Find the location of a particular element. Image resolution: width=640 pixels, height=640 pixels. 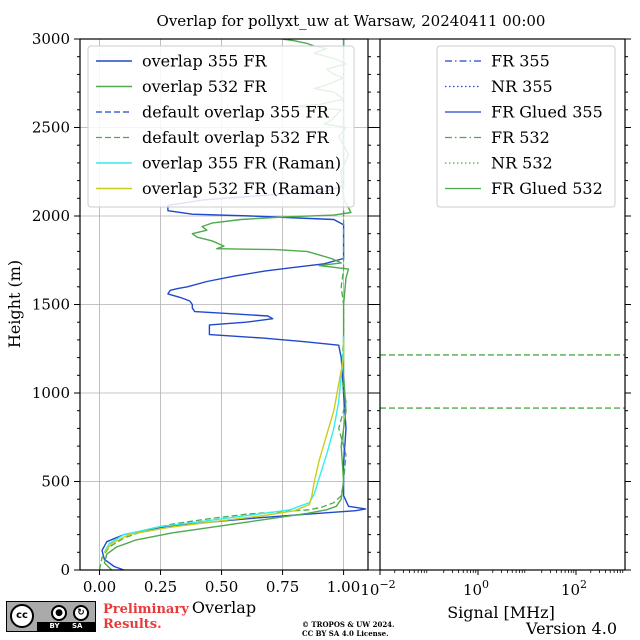

signal-x-tick-label: 10² is located at coordinates (574, 588).